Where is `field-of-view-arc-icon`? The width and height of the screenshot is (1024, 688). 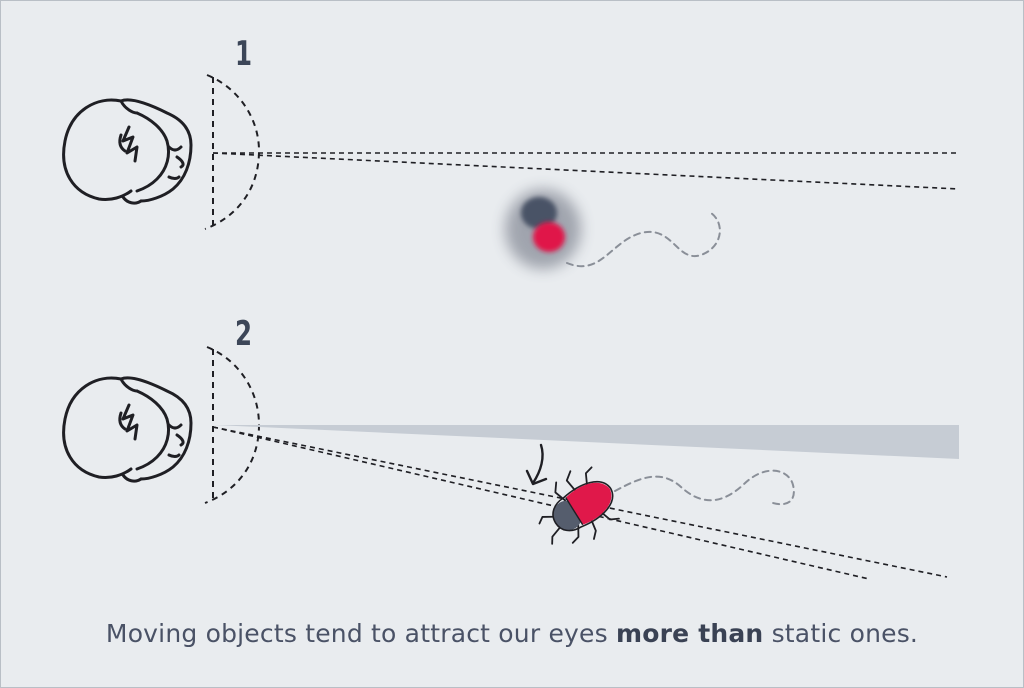
field-of-view-arc-icon is located at coordinates (232, 152).